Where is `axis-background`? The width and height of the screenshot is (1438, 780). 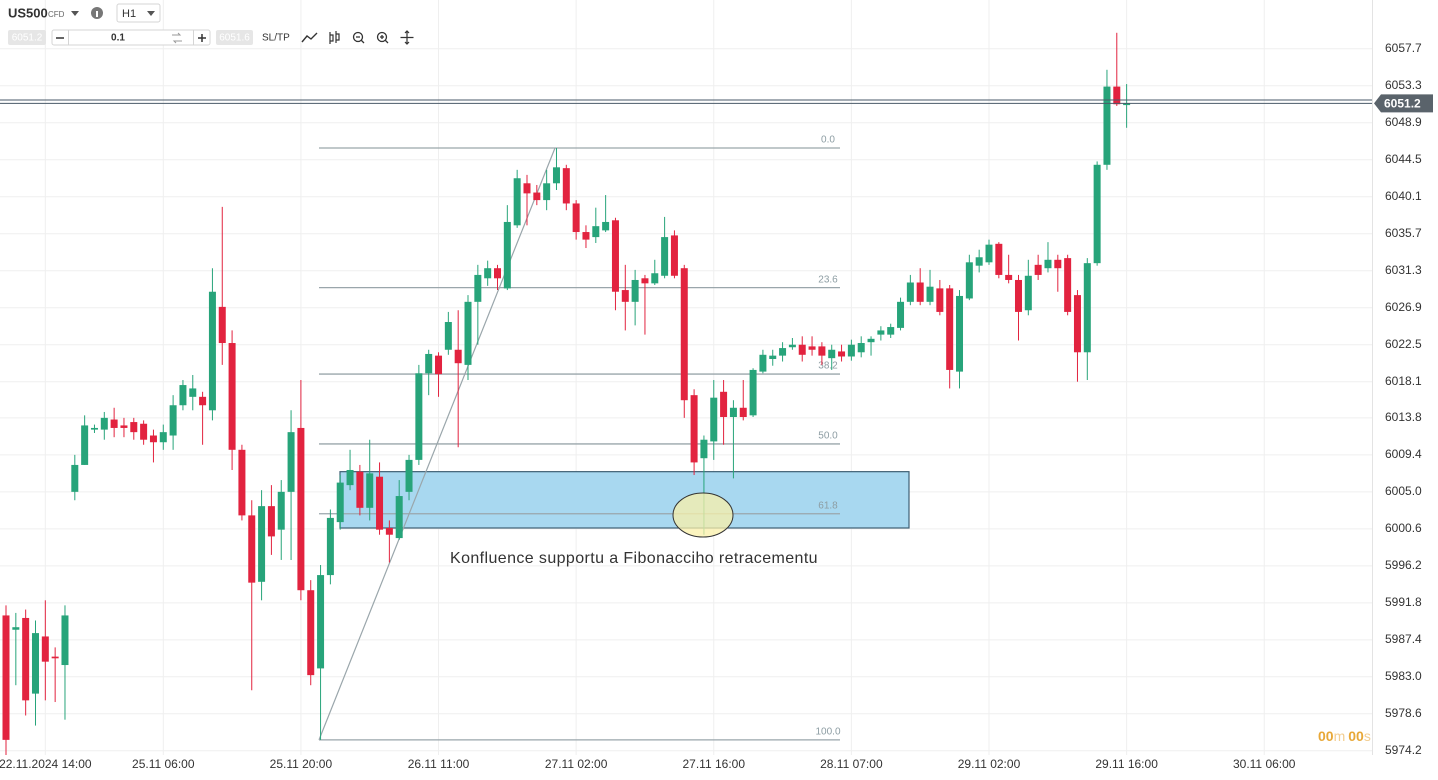
axis-background is located at coordinates (1405, 390).